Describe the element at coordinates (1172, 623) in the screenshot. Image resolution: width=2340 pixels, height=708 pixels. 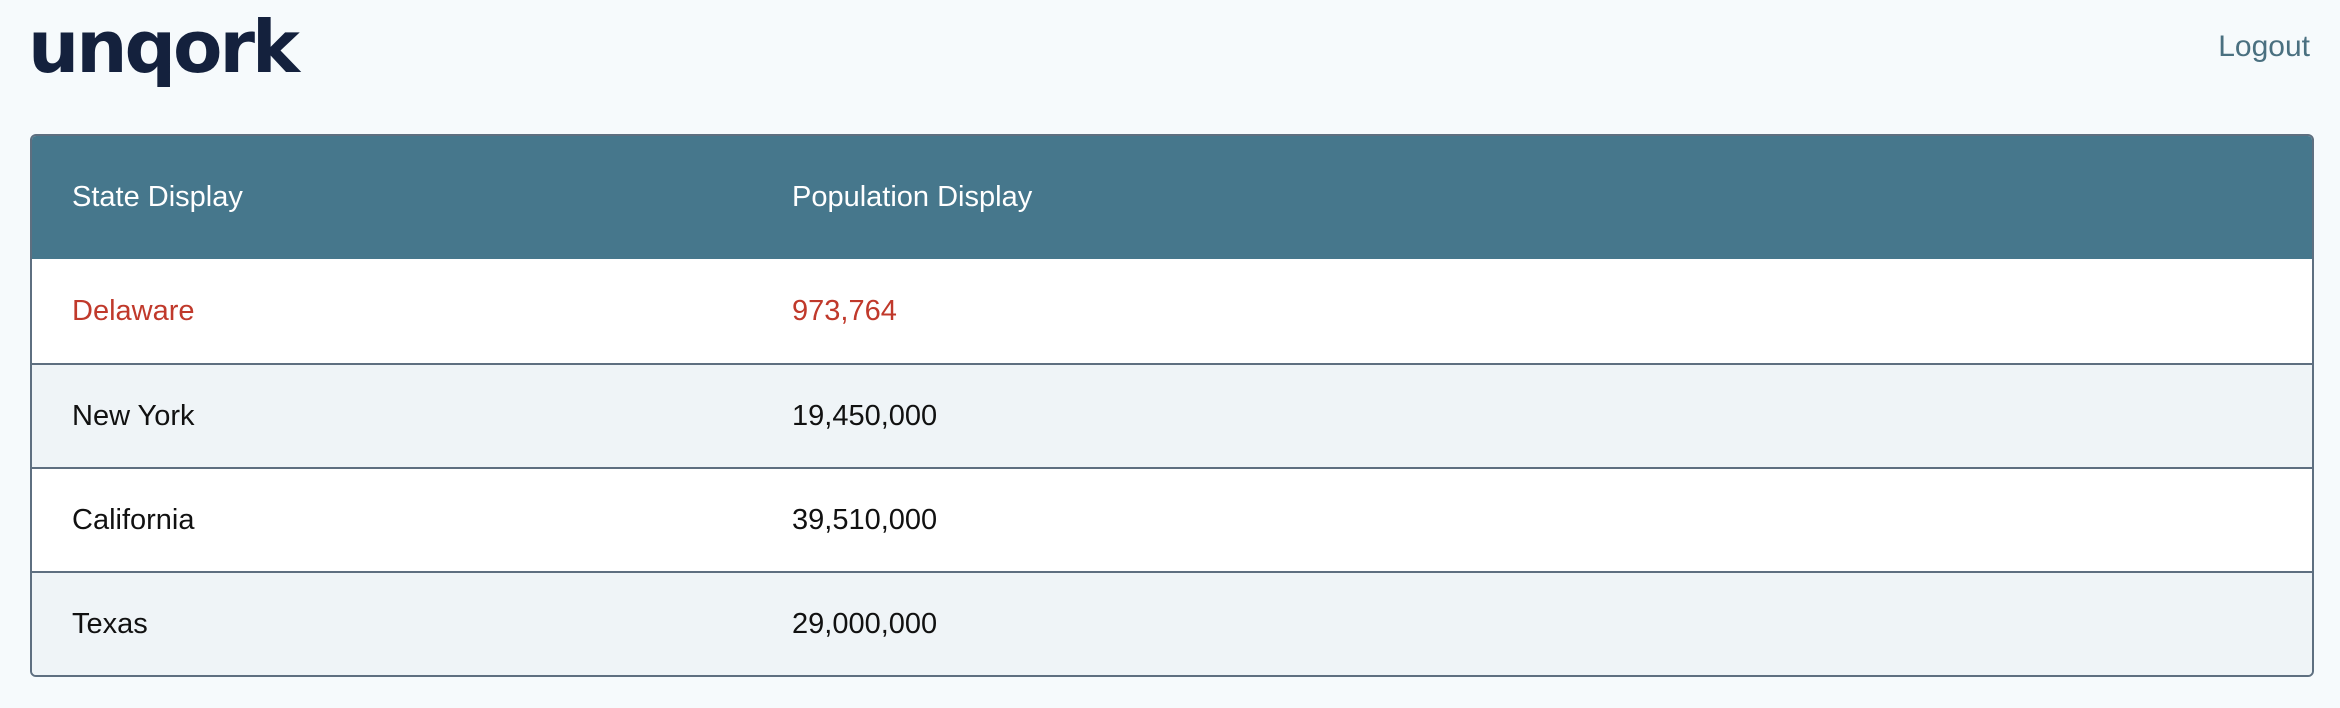
I see `table-row: Texas 29,000,000` at that location.